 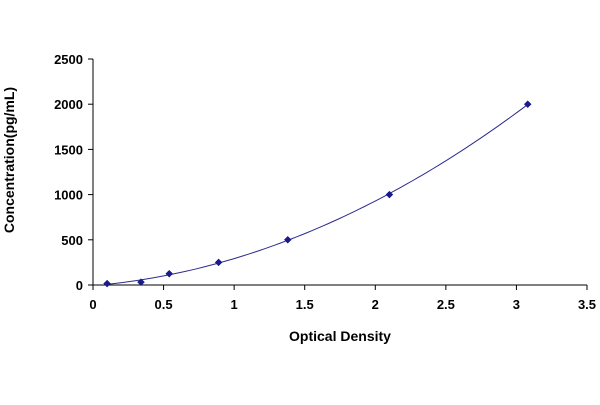 What do you see at coordinates (340, 336) in the screenshot?
I see `x-axis-title: Optical Density` at bounding box center [340, 336].